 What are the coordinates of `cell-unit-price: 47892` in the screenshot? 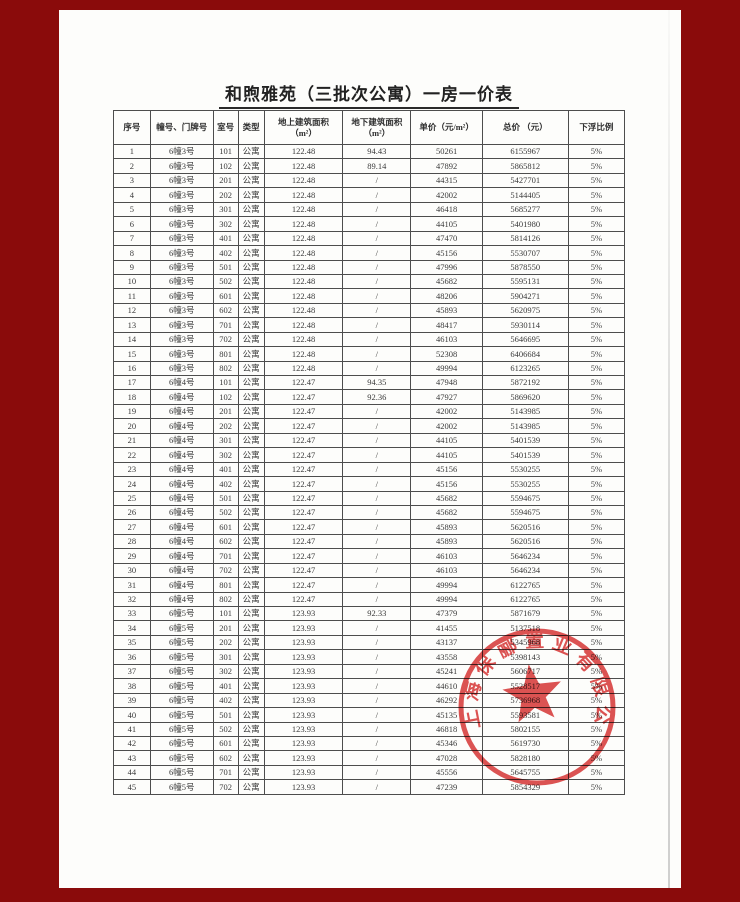 It's located at (446, 166).